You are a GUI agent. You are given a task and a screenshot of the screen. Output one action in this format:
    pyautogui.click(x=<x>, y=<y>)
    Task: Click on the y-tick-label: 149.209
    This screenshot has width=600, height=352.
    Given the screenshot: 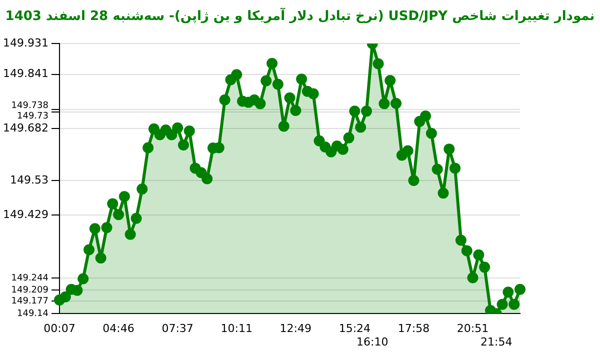 What is the action you would take?
    pyautogui.click(x=30, y=290)
    